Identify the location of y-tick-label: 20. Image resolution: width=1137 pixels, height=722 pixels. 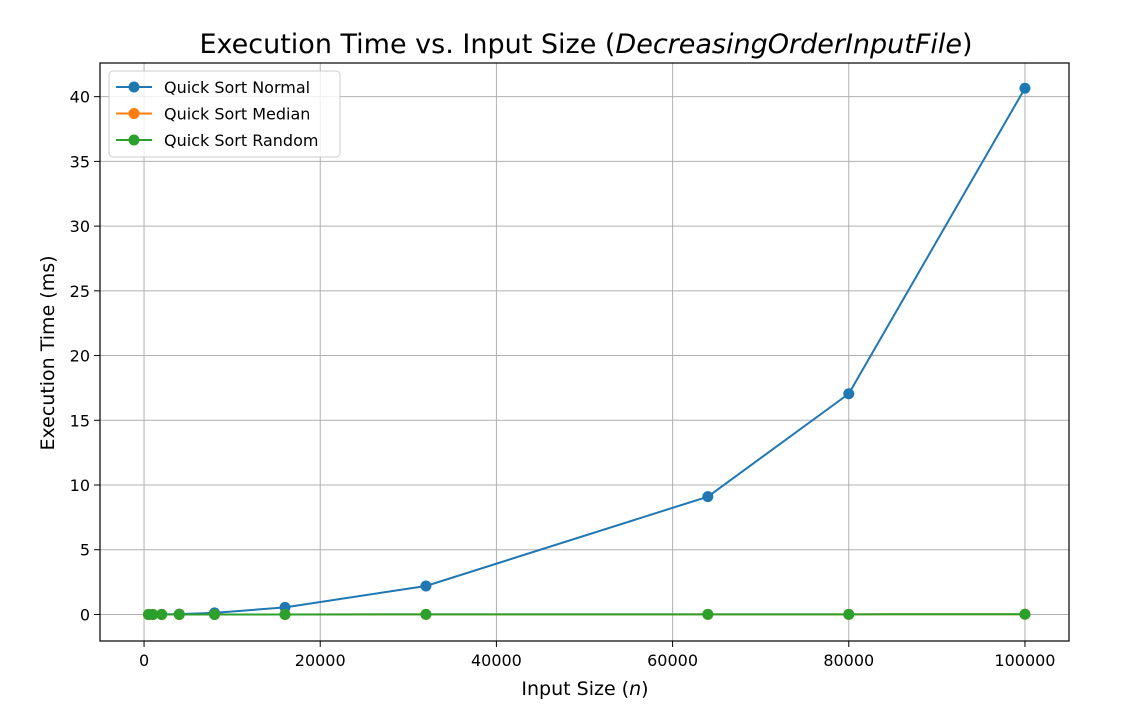
(80, 356).